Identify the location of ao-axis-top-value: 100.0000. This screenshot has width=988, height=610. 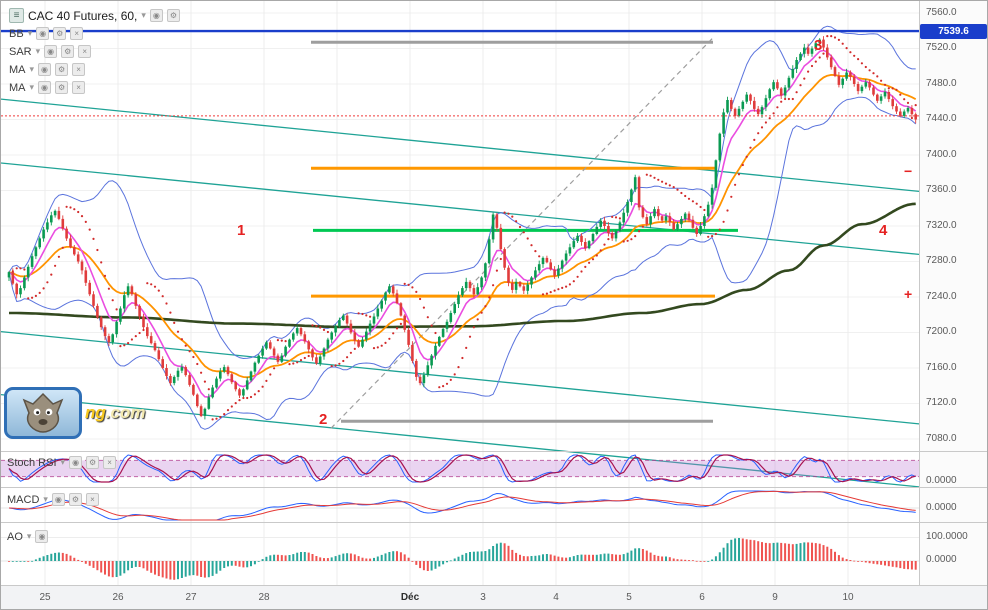
(947, 536).